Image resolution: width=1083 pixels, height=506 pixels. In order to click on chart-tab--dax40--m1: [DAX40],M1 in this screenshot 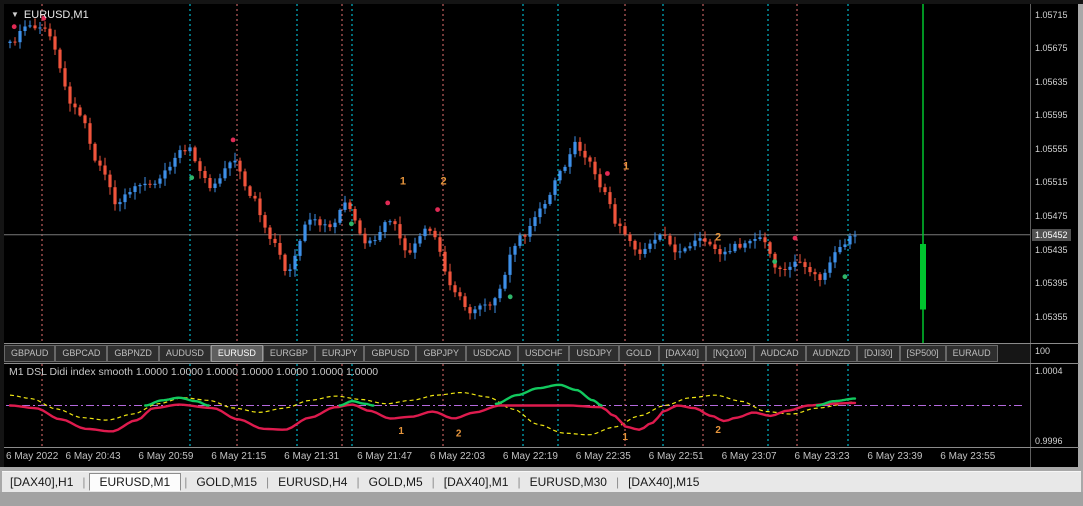, I will do `click(476, 482)`.